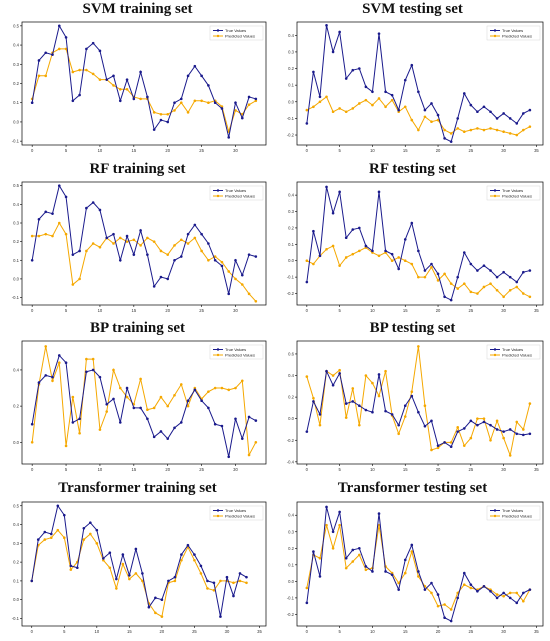 This screenshot has height=641, width=550. Describe the element at coordinates (513, 513) in the screenshot. I see `legend-box` at that location.